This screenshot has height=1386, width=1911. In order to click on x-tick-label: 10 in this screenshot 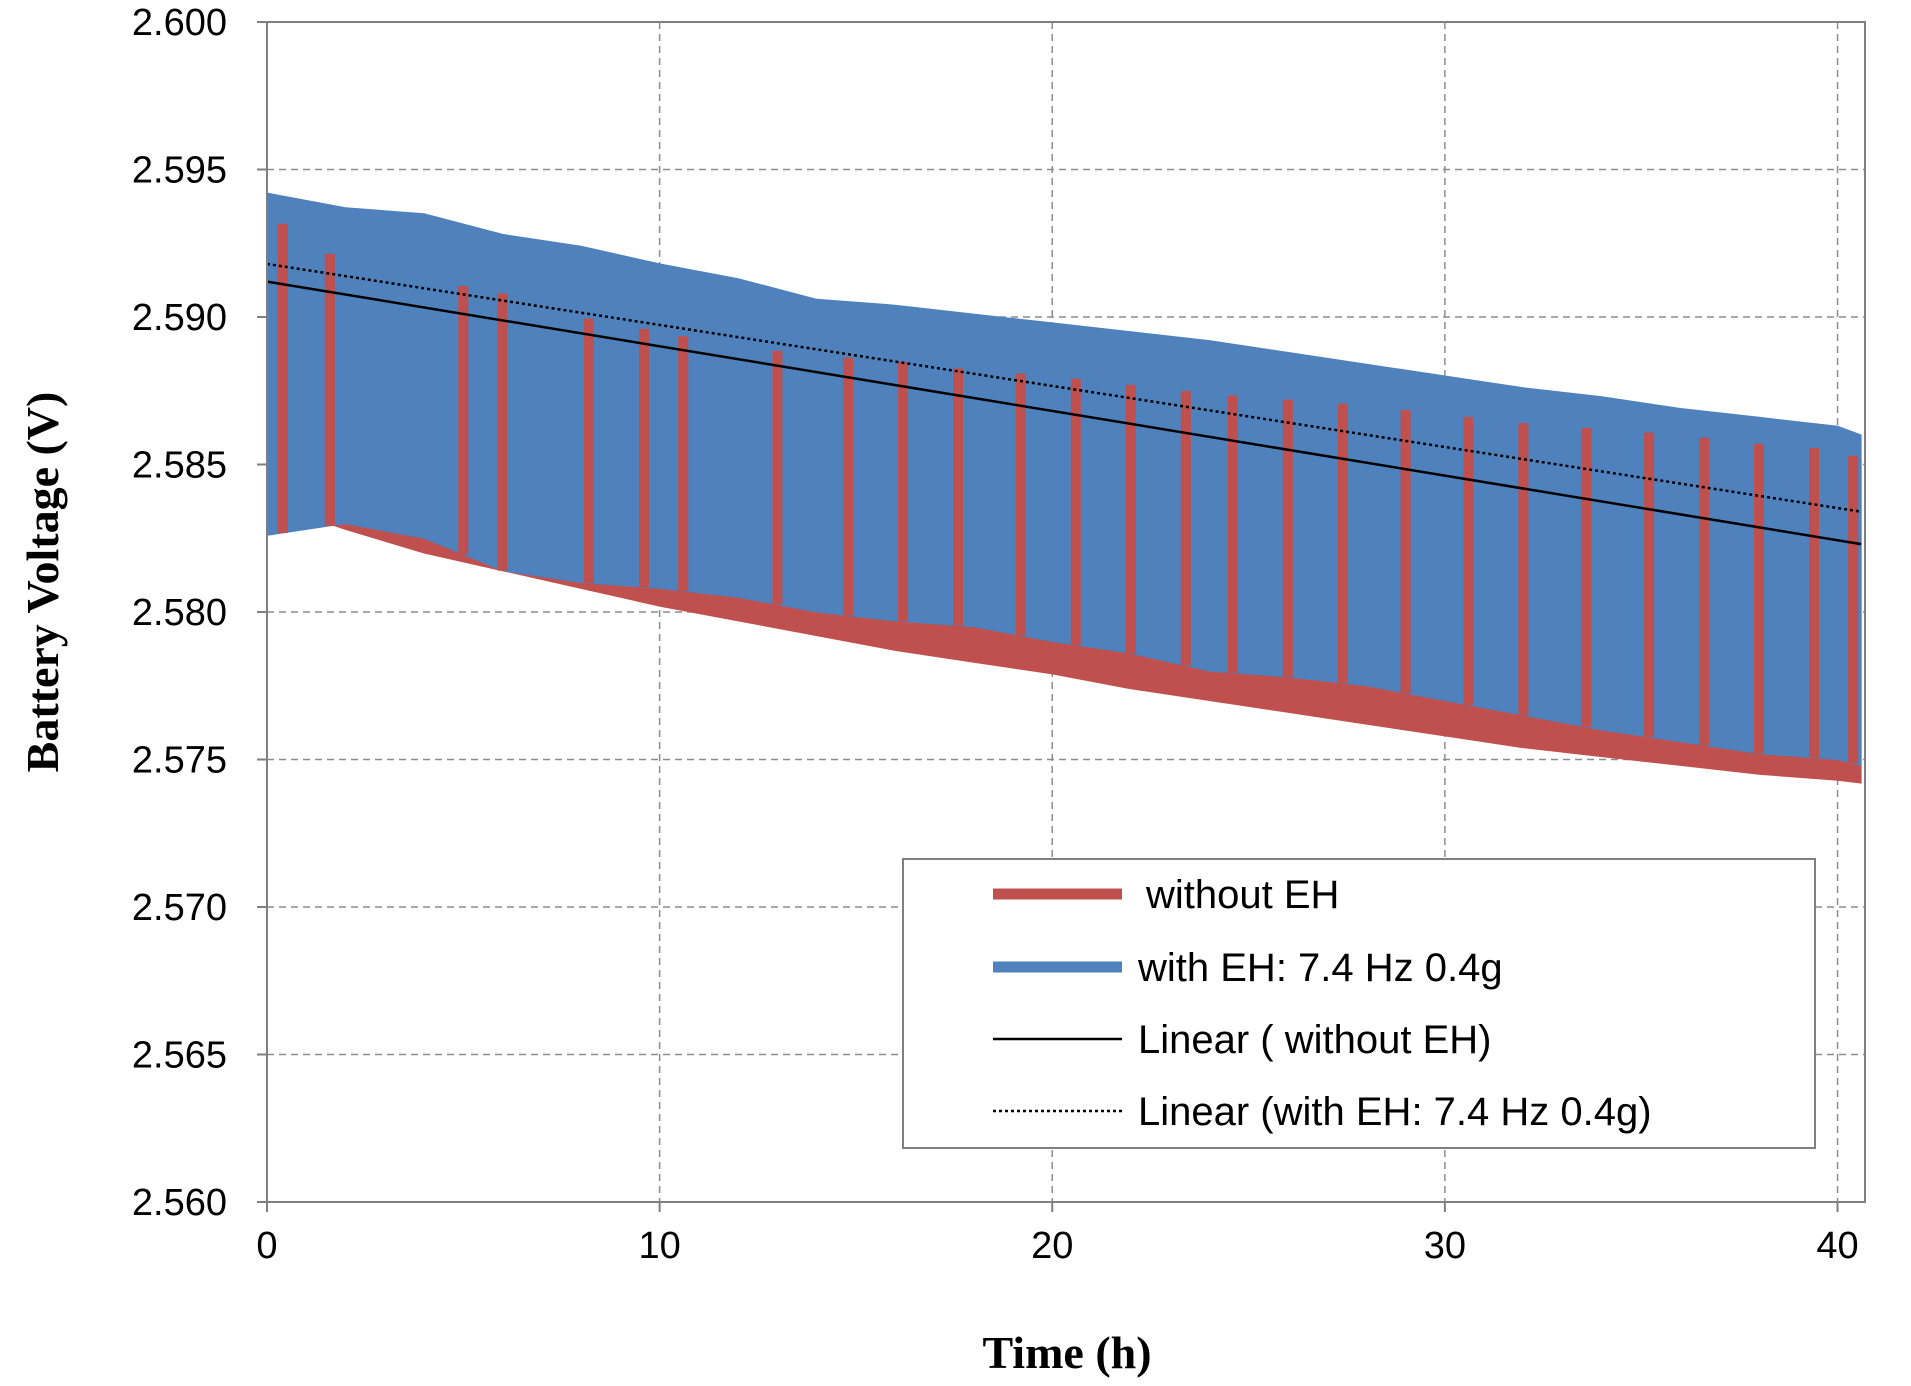, I will do `click(659, 1246)`.